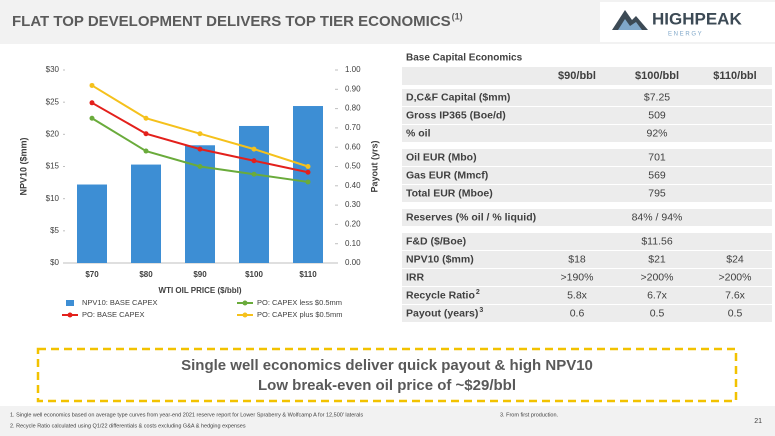 The width and height of the screenshot is (775, 436). What do you see at coordinates (656, 241) in the screenshot?
I see `cell: $11.56` at bounding box center [656, 241].